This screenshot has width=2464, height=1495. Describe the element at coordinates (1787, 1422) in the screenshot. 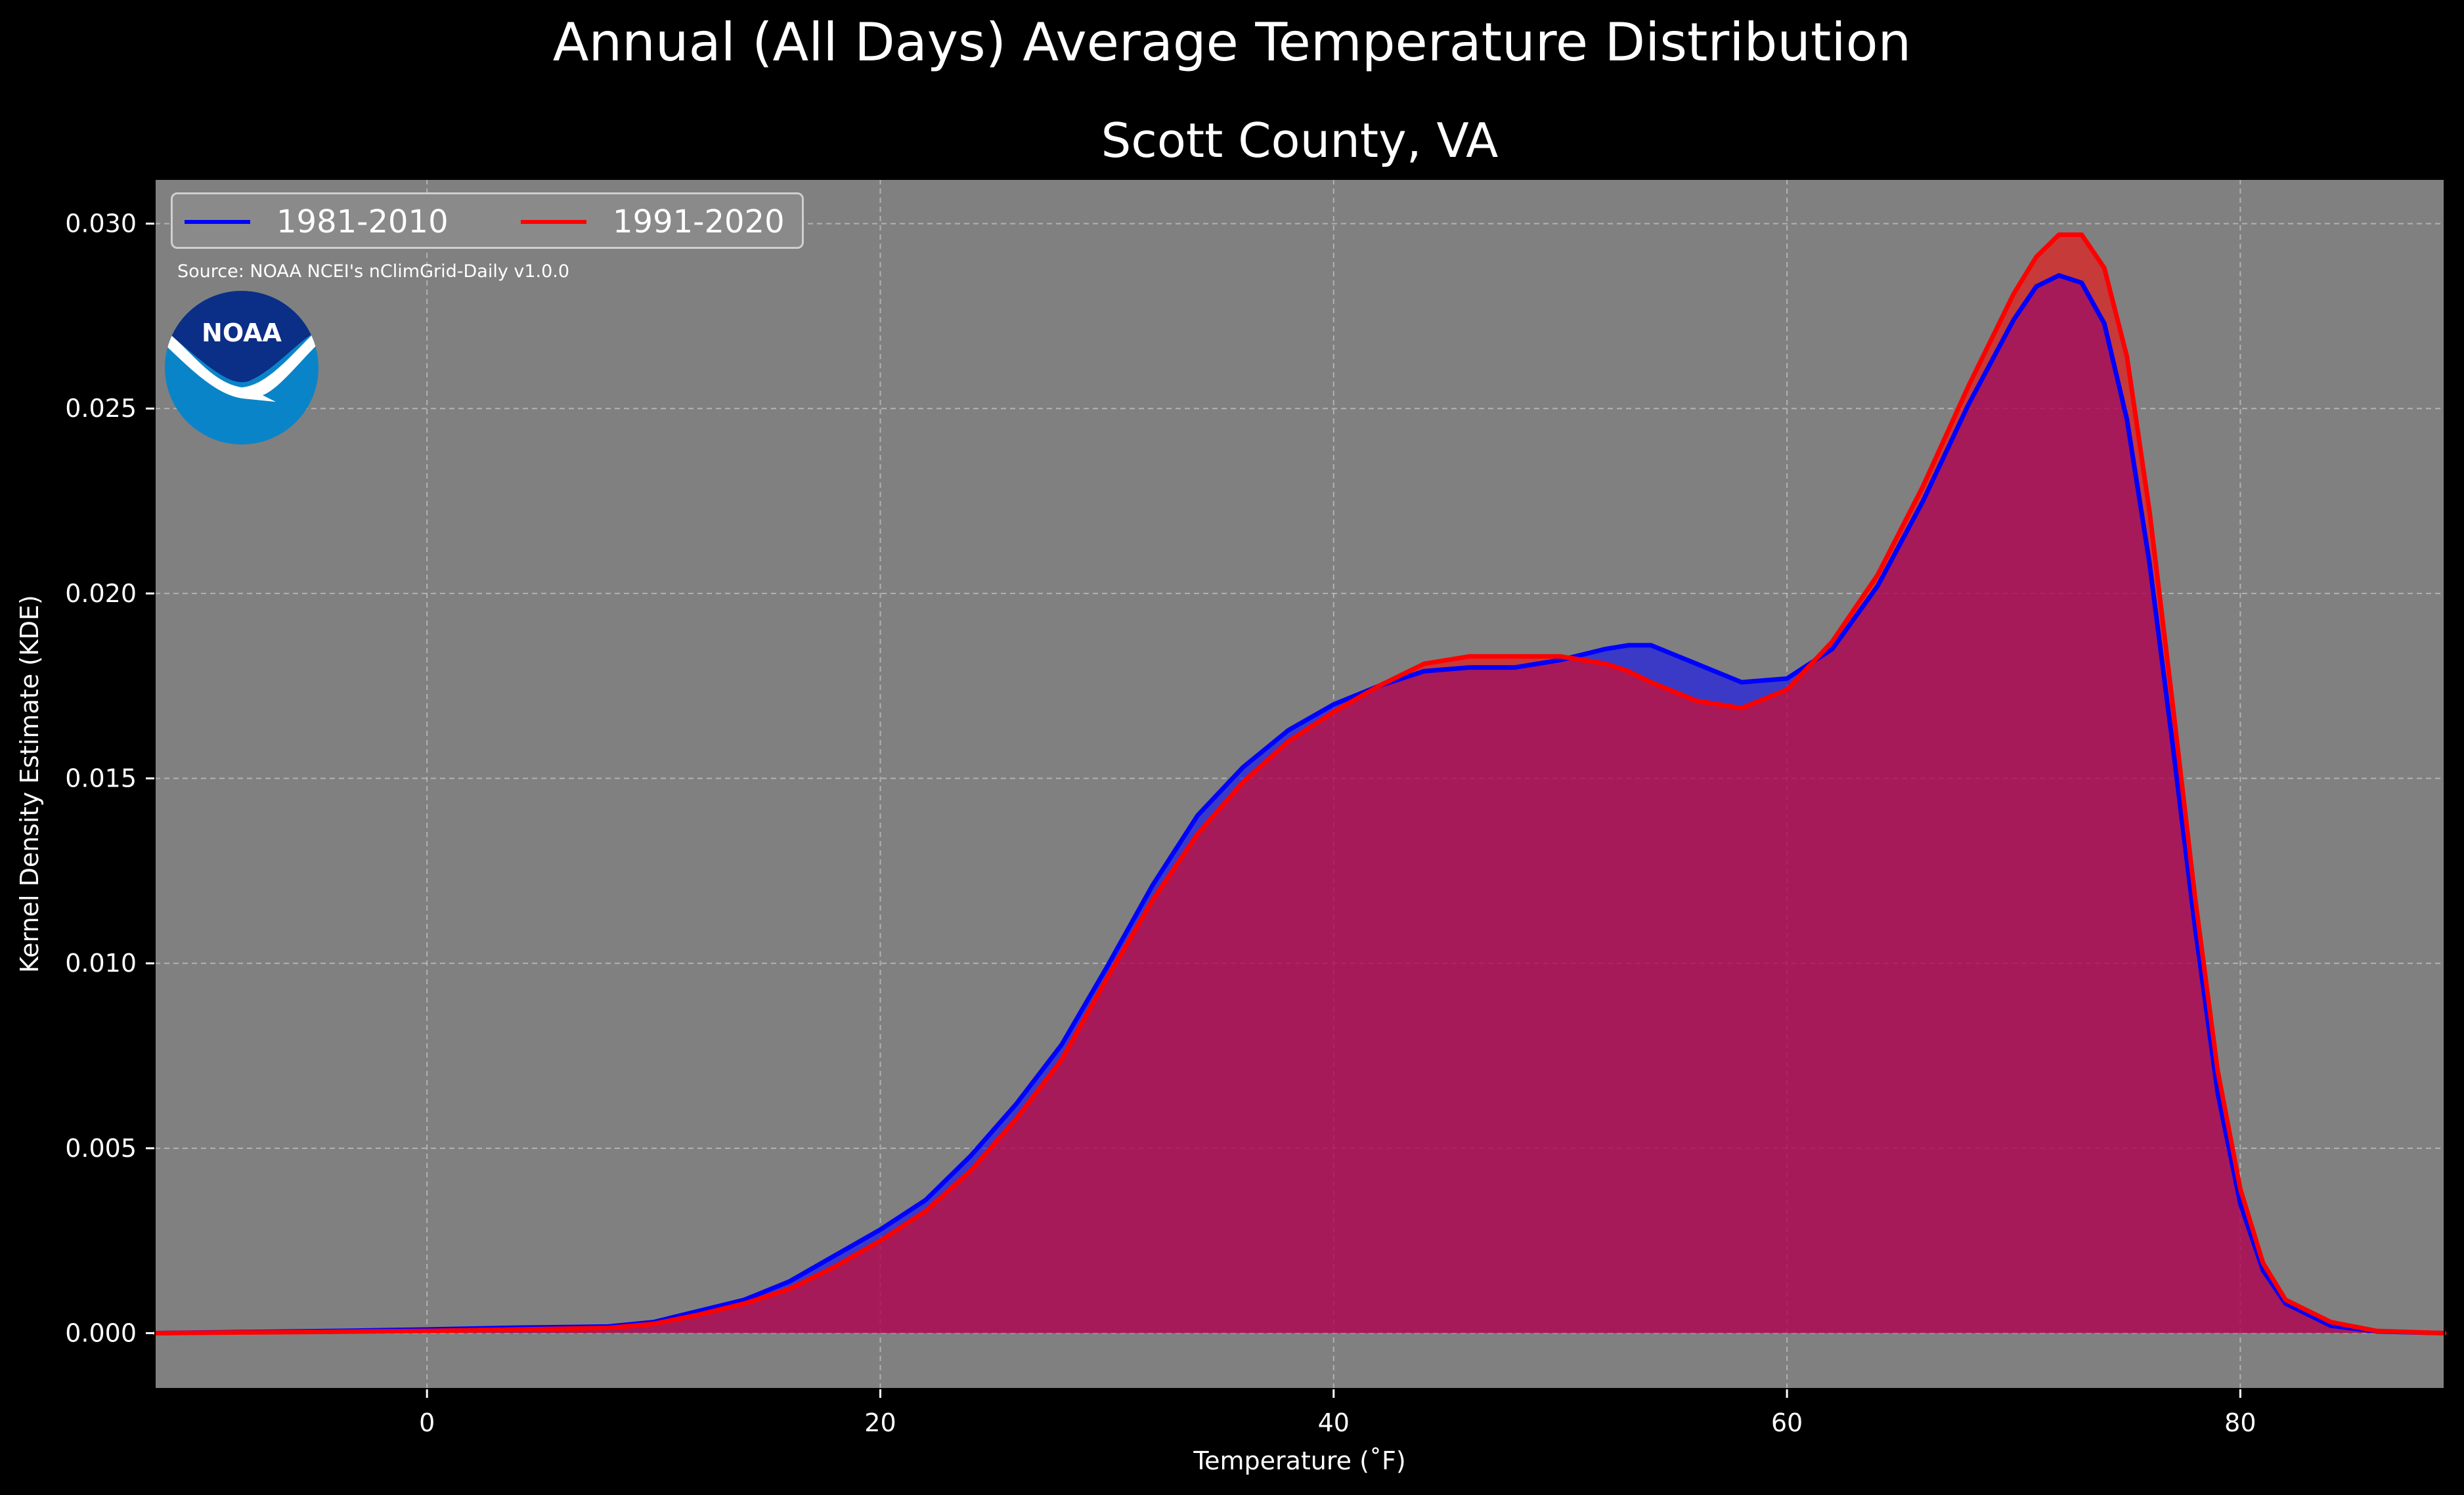

I see `x-tick-label: 60` at that location.